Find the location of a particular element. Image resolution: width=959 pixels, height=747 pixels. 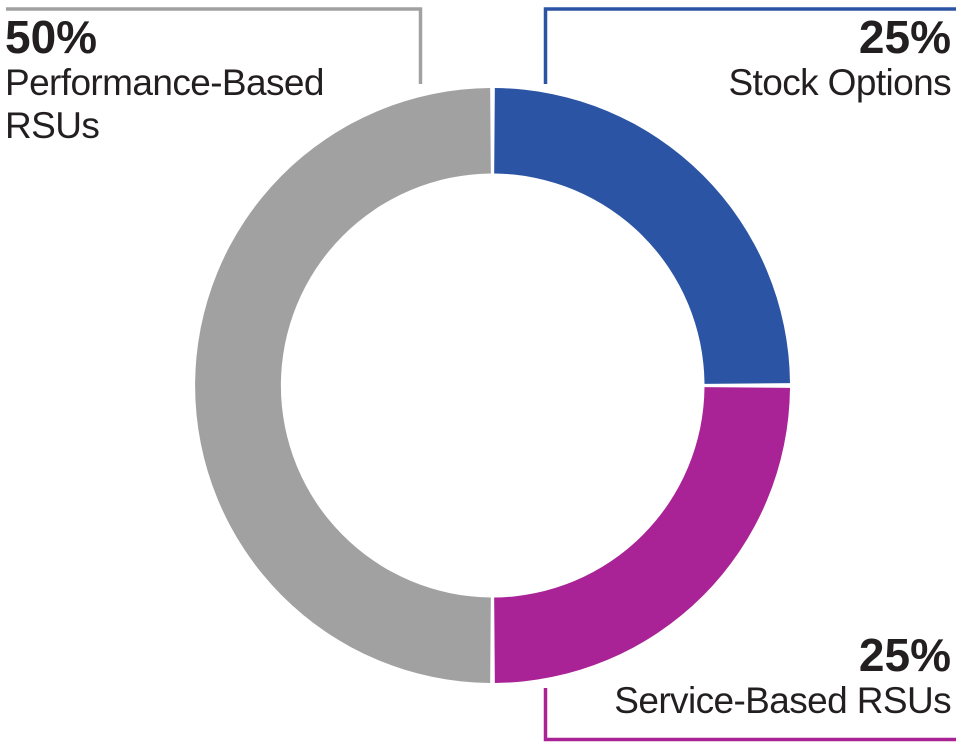

callout-performance-based-rsus: 50% Performance-Based RSUs is located at coordinates (164, 80).